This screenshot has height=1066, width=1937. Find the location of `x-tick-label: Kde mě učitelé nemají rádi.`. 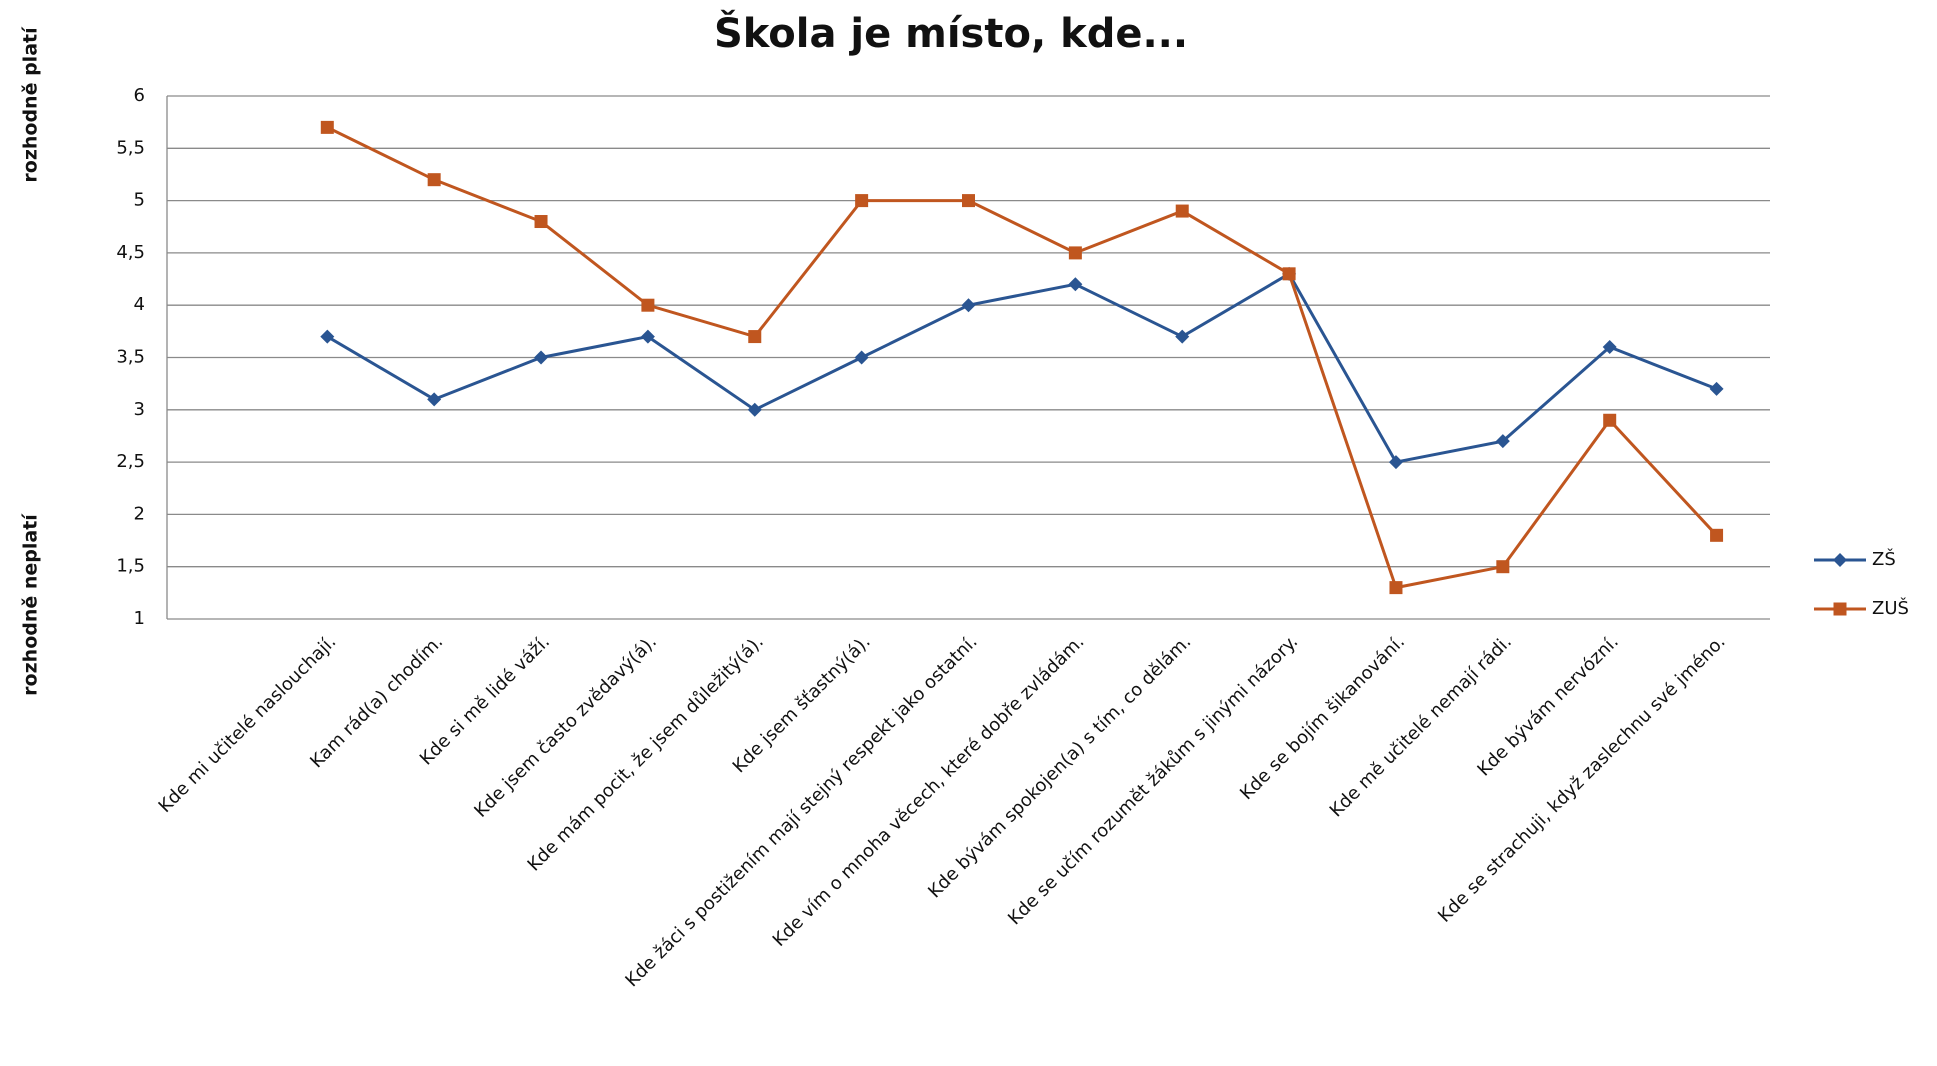

x-tick-label: Kde mě učitelé nemají rádi. is located at coordinates (1421, 726).